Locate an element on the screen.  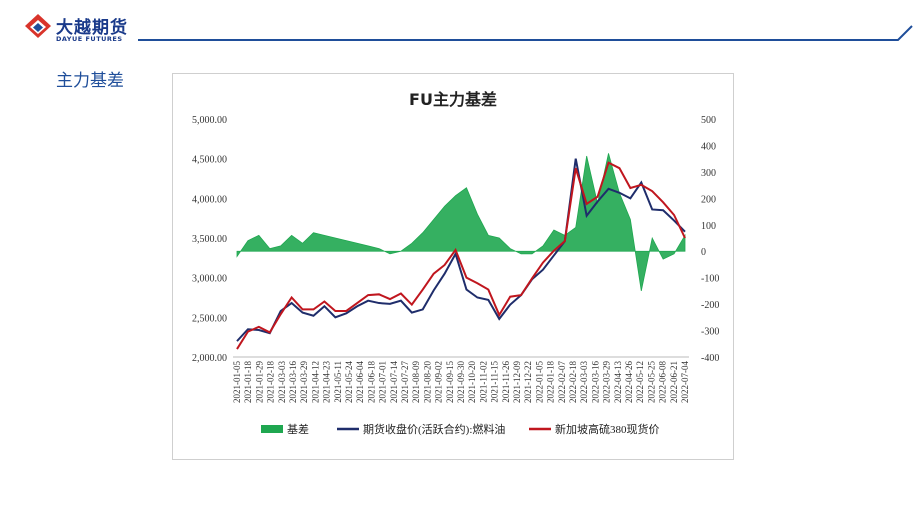
y-left-tick-label: 4,500.00 is located at coordinates (209, 160).